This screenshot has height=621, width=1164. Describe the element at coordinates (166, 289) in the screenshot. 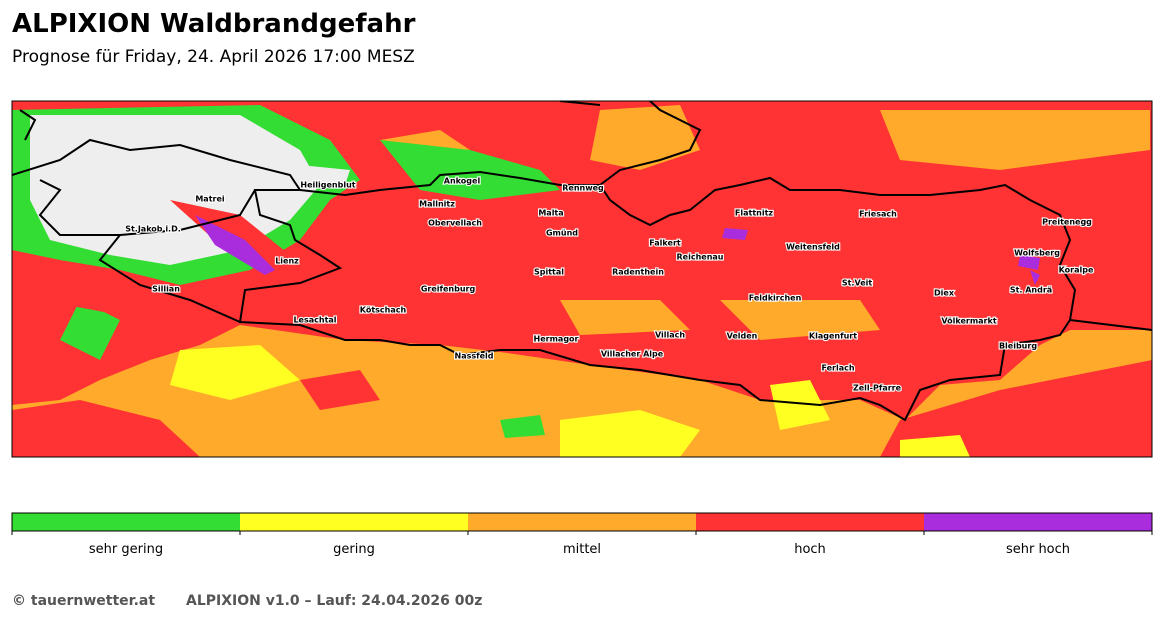

I see `place-label: Sillian` at that location.